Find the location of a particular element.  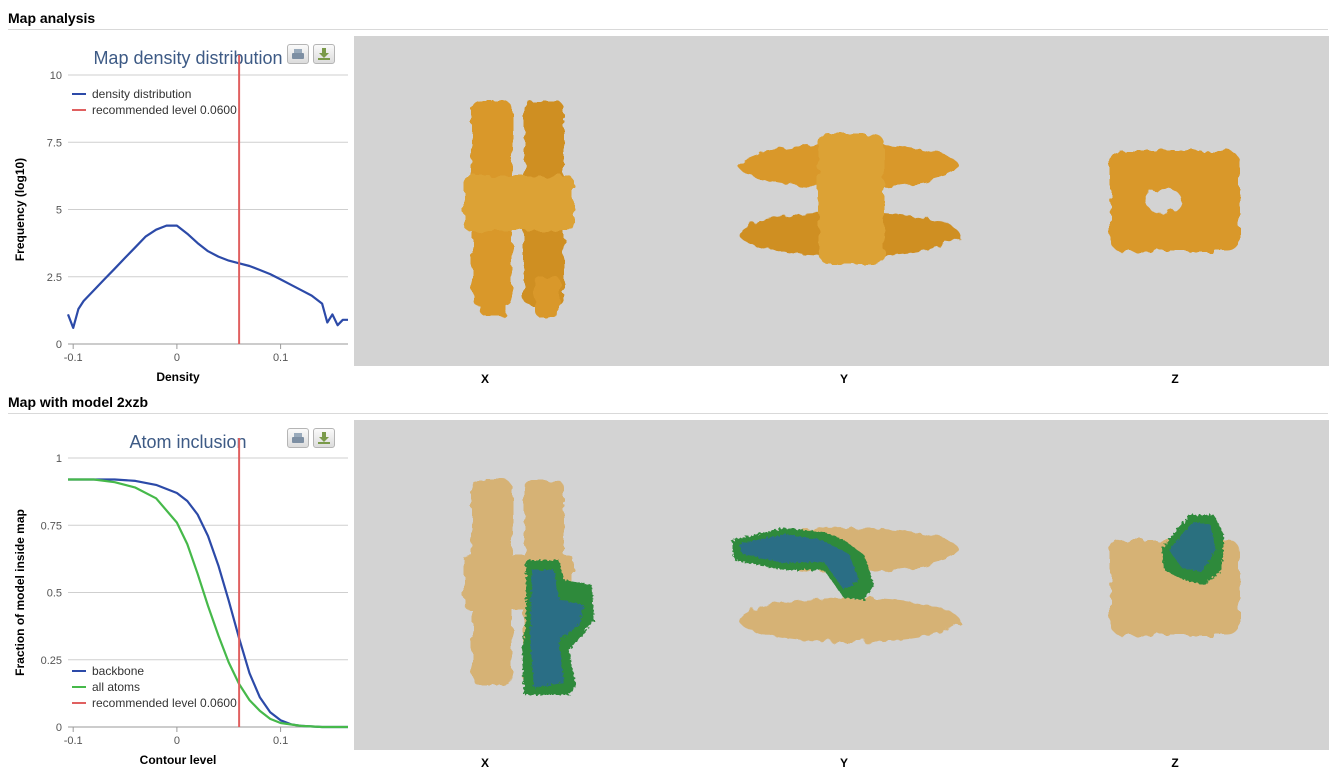

y-axis-label: Fraction of model inside map is located at coordinates (20, 592).